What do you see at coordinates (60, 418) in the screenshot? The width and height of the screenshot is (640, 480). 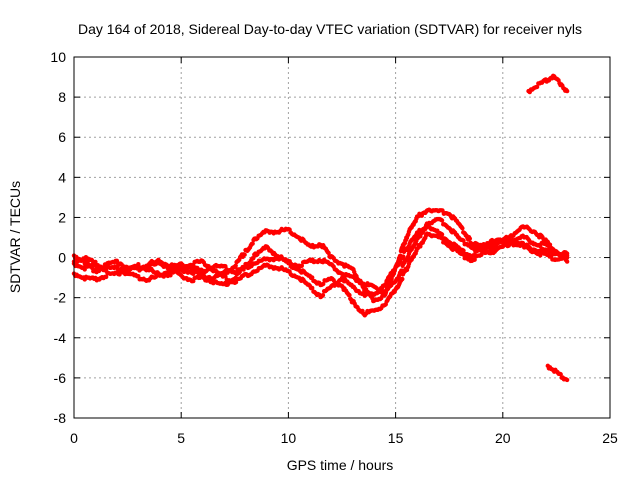 I see `y-tick-label: -8` at bounding box center [60, 418].